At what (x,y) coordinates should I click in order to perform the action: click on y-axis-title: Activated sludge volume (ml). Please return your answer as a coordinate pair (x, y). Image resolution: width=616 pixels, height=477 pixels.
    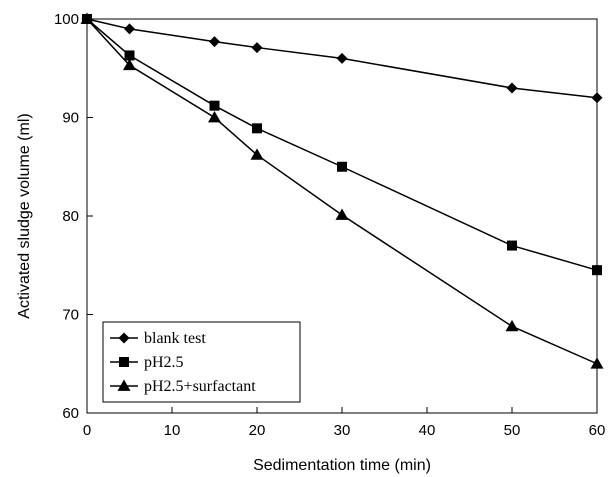
    Looking at the image, I should click on (24, 215).